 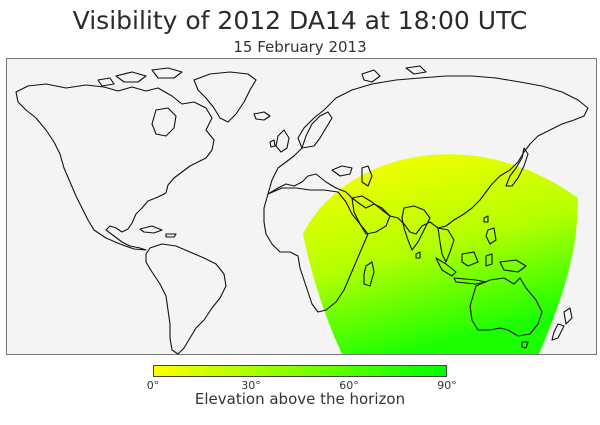 I want to click on hudson-bay-coast, so click(x=164, y=122).